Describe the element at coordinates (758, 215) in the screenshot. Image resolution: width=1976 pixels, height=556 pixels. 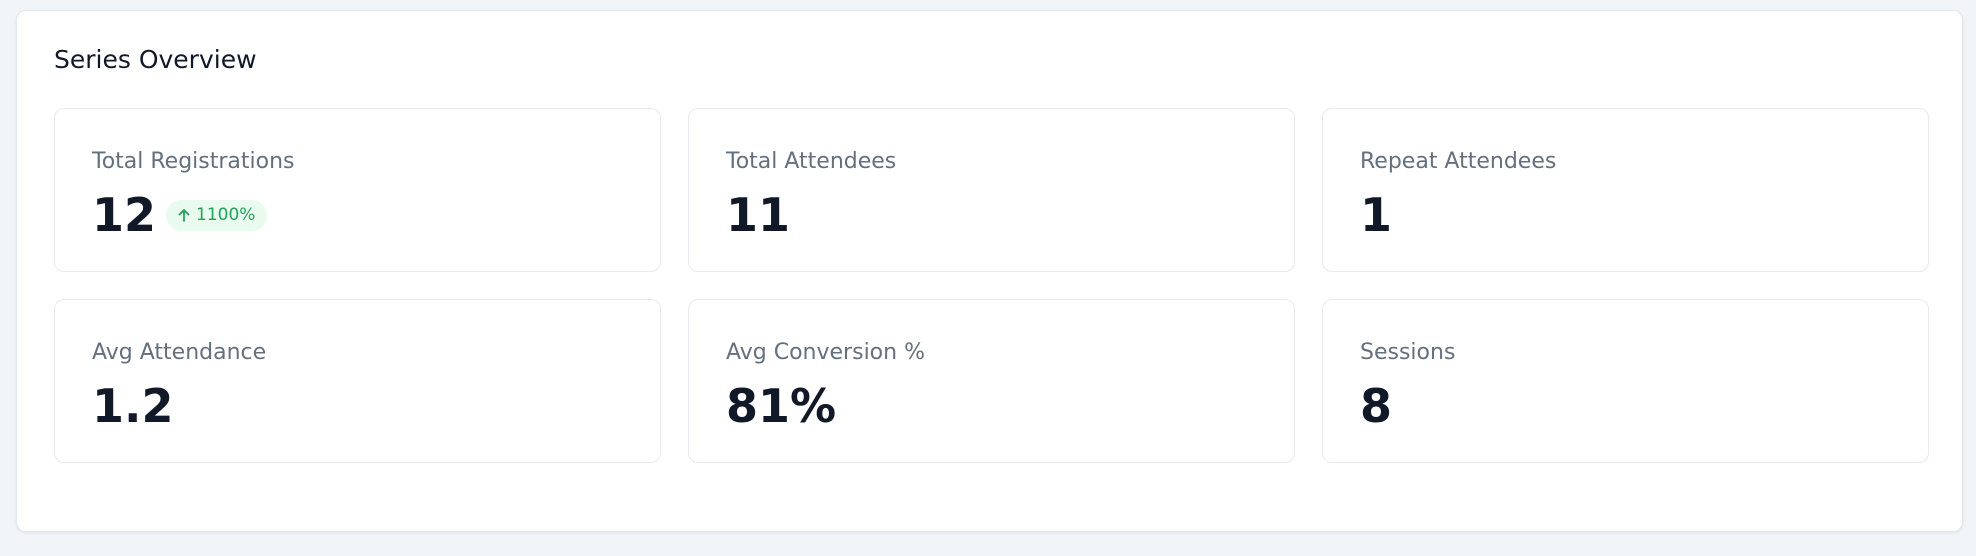
I see `metric-value: 11` at that location.